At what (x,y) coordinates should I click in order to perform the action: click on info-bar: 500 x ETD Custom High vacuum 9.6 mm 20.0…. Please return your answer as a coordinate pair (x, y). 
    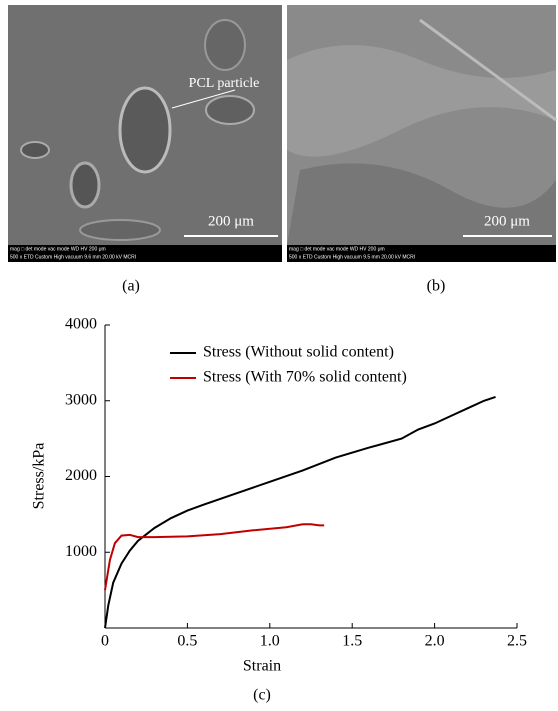
    Looking at the image, I should click on (73, 257).